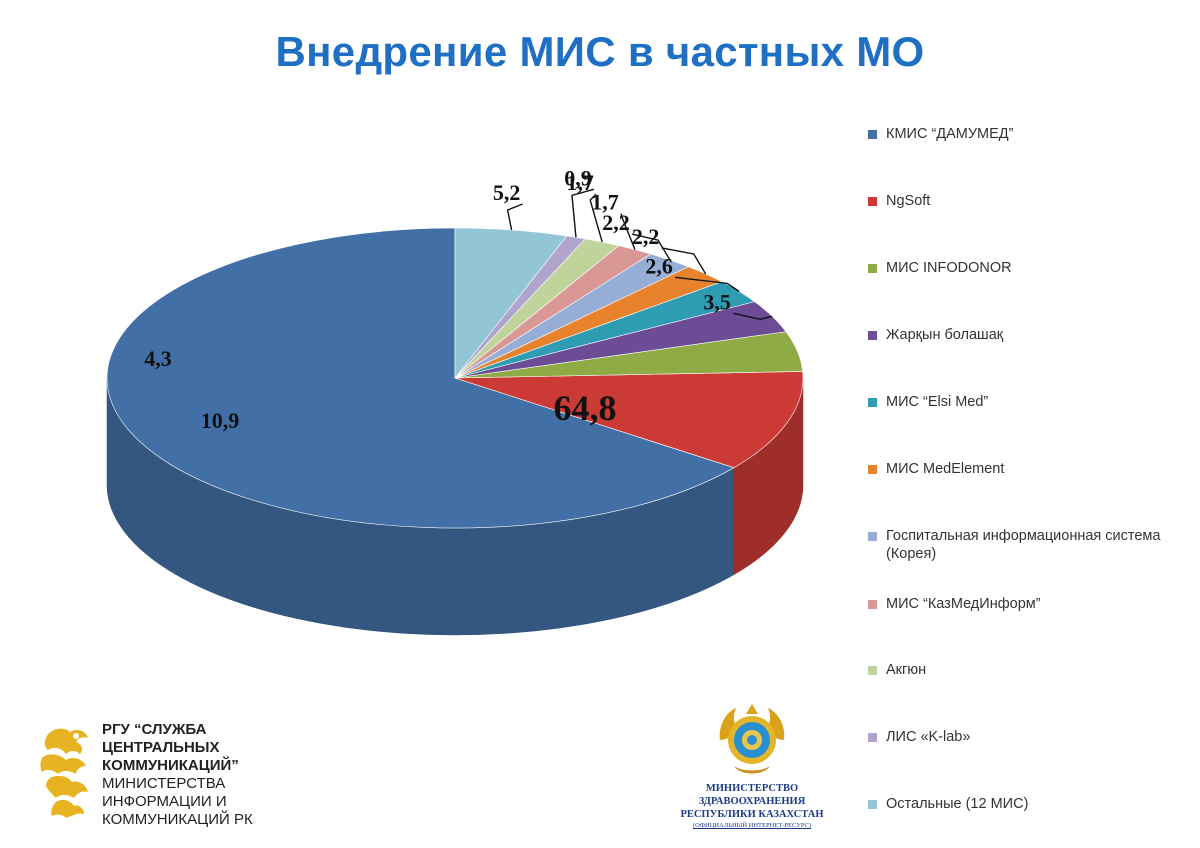  I want to click on legend-label: МИС MedElement, so click(945, 469).